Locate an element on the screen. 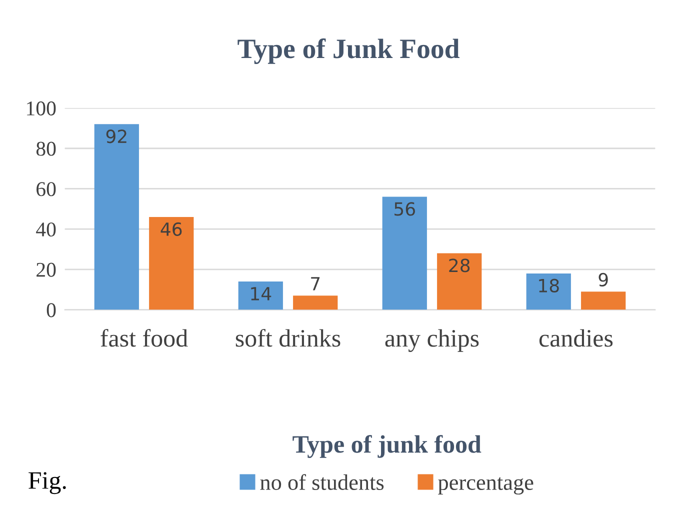  y-tick-label: 60 is located at coordinates (46, 189).